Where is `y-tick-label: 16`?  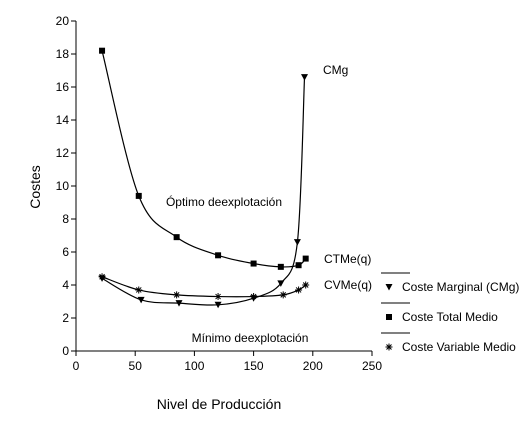 y-tick-label: 16 is located at coordinates (63, 87).